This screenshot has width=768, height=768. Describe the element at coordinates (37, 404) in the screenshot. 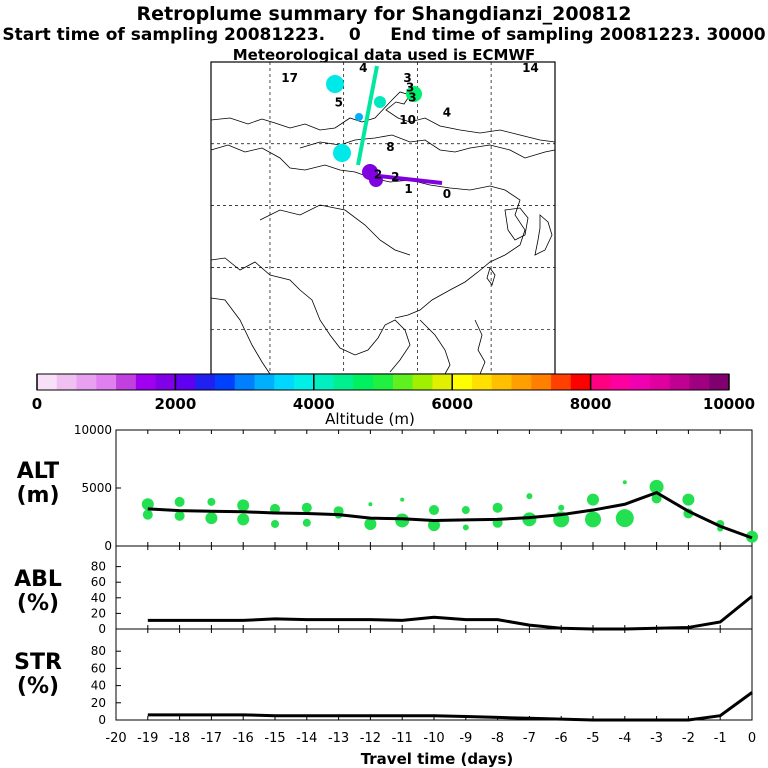

I see `colorbar-tick-label: 0` at that location.